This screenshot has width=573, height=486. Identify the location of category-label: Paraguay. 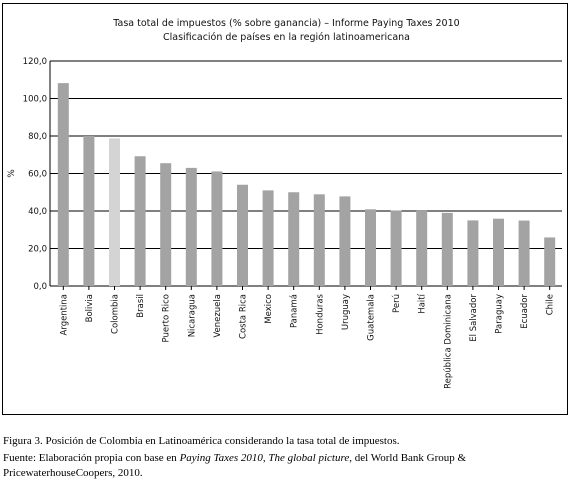
(500, 314).